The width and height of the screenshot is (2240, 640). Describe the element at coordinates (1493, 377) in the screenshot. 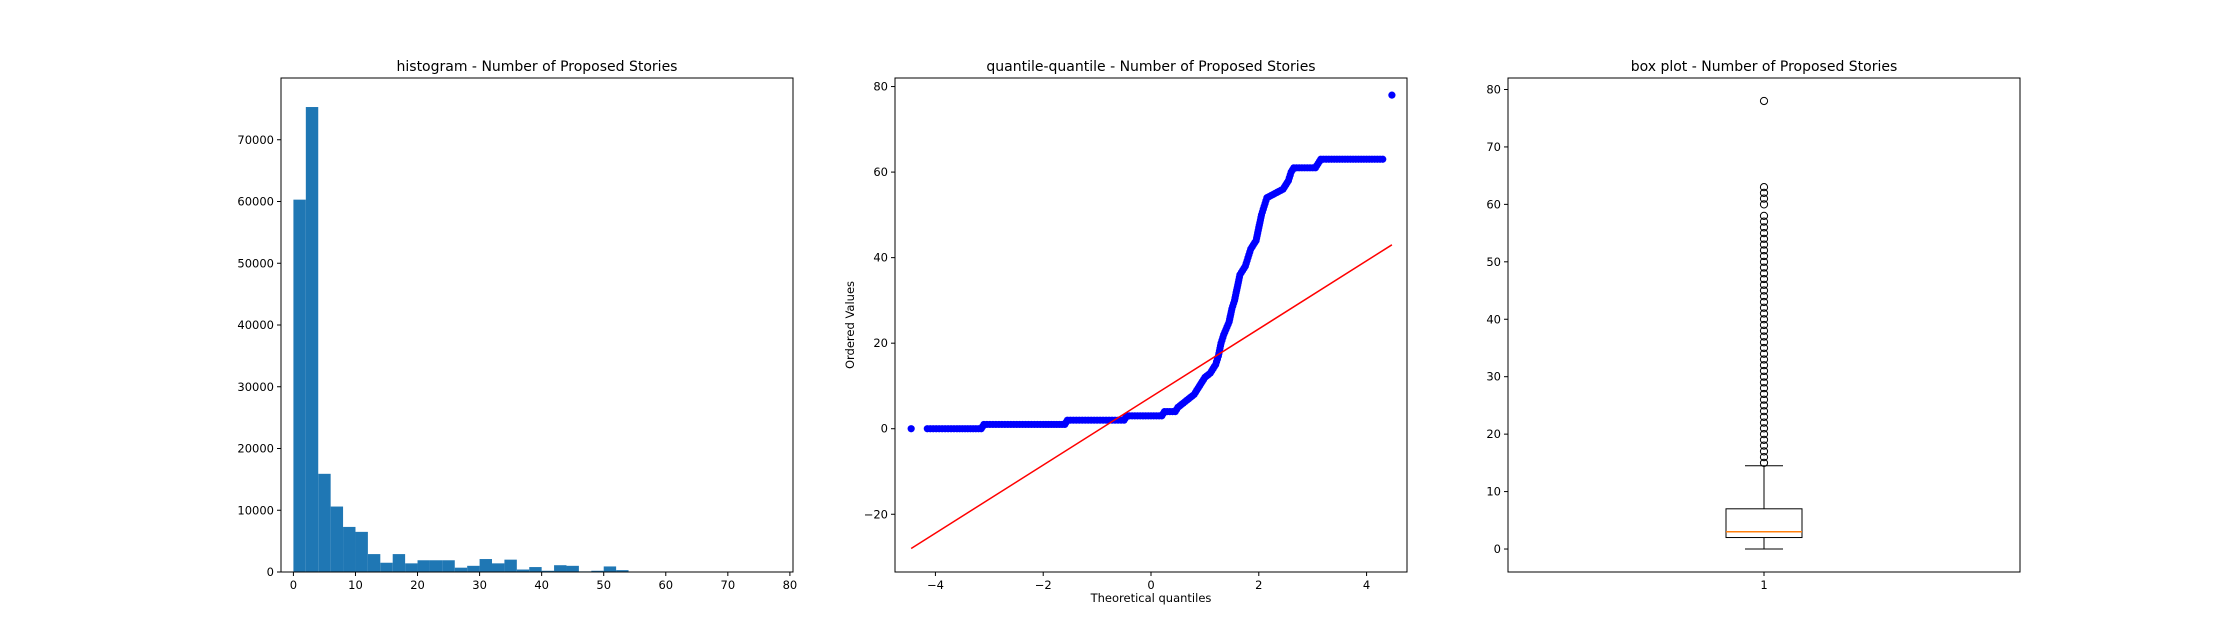

I see `y-tick-label: 30` at that location.